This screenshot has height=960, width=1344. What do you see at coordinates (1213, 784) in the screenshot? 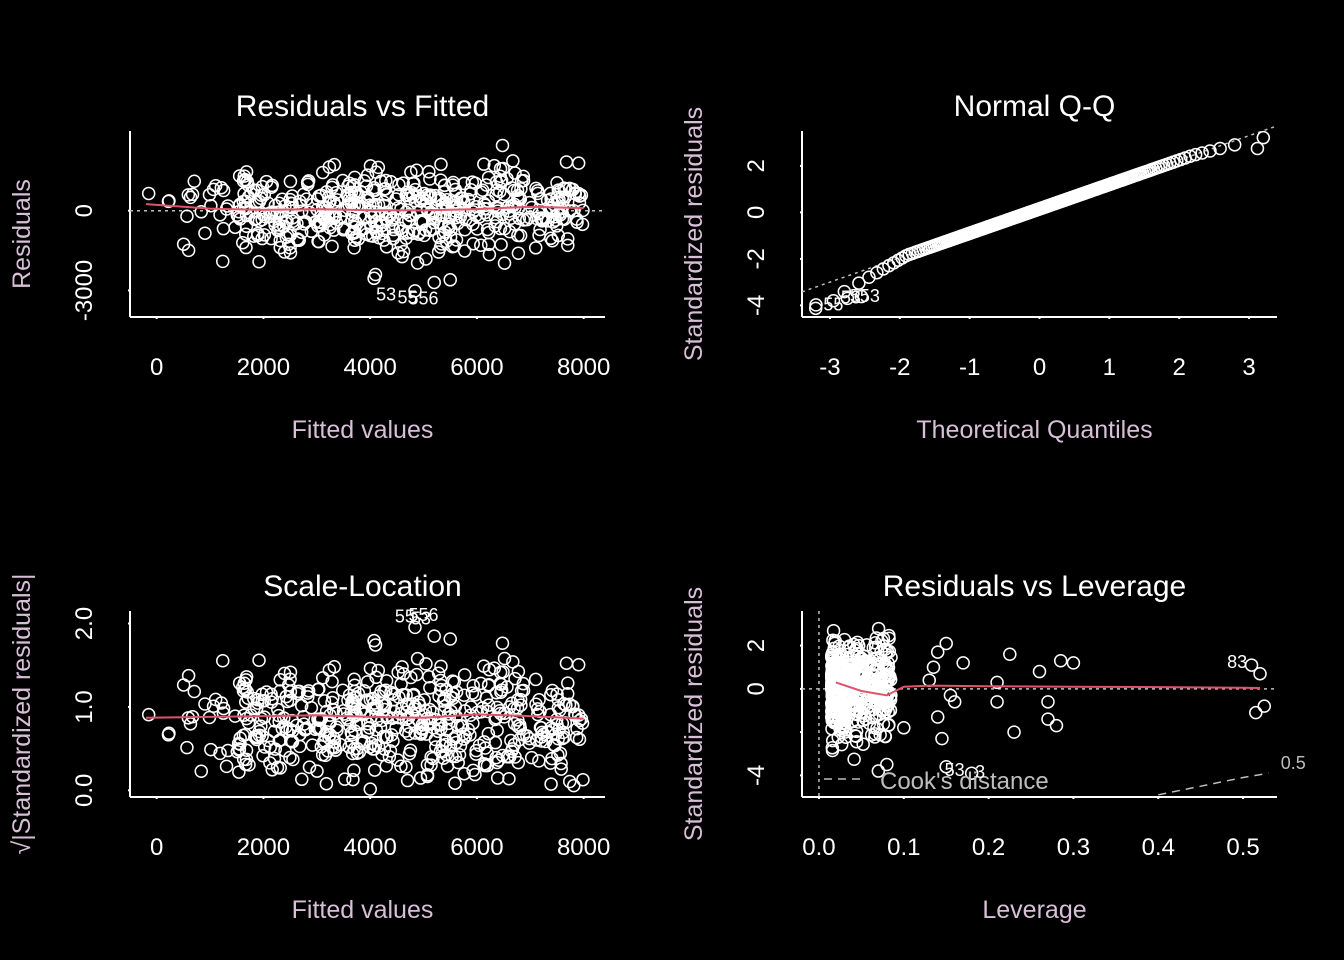
I see `cooks-distance-curve` at bounding box center [1213, 784].